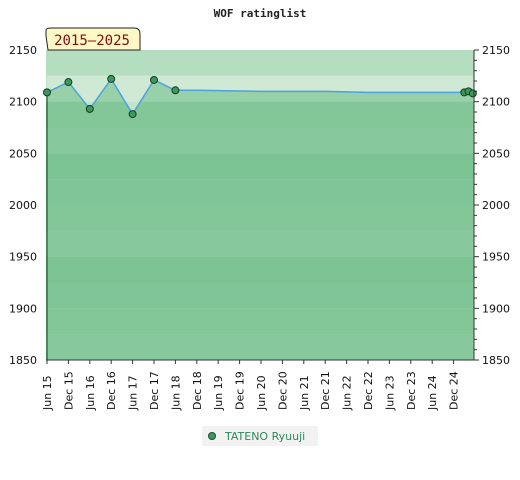  What do you see at coordinates (47, 393) in the screenshot?
I see `x-tick-label: Jun 15` at bounding box center [47, 393].